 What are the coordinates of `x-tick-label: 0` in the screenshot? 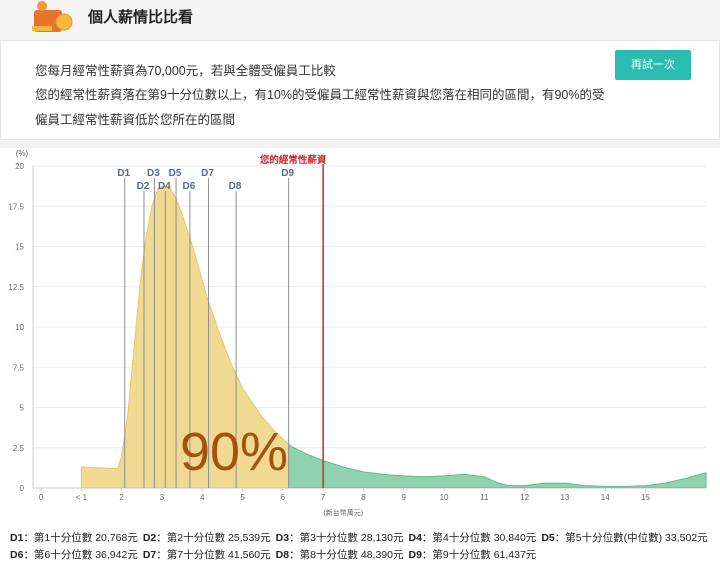 It's located at (41, 497).